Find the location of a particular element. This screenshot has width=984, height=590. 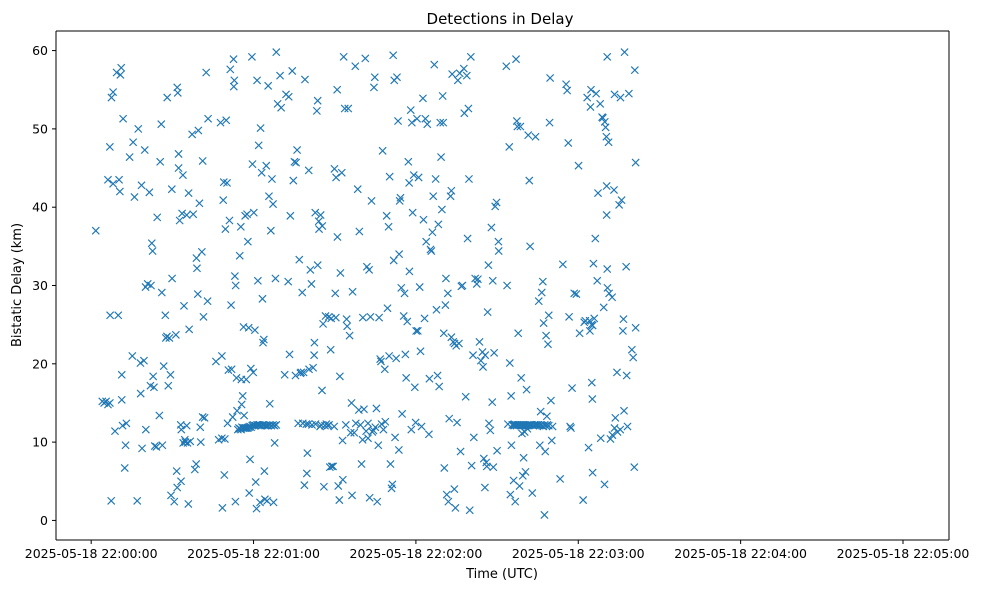

x-tick-label: 2025-05-18 22:05:00 is located at coordinates (903, 553).